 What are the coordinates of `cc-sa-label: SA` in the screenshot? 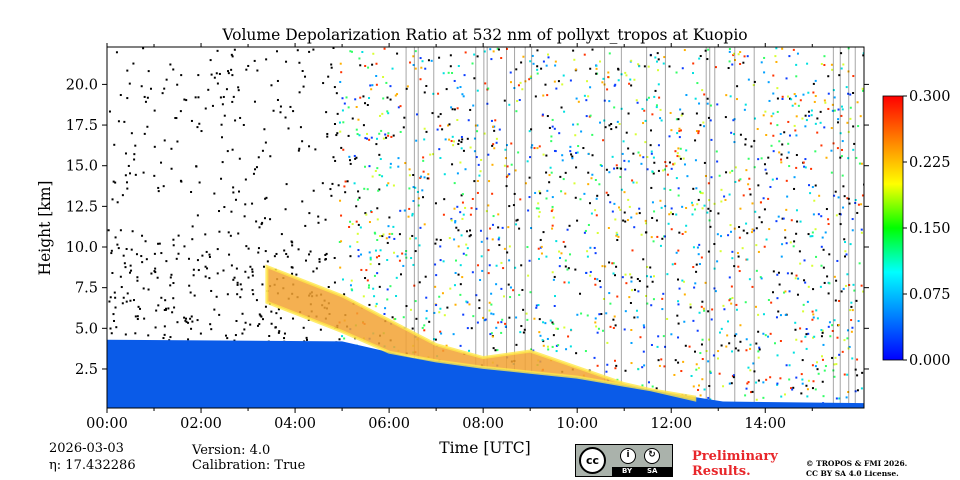 It's located at (652, 471).